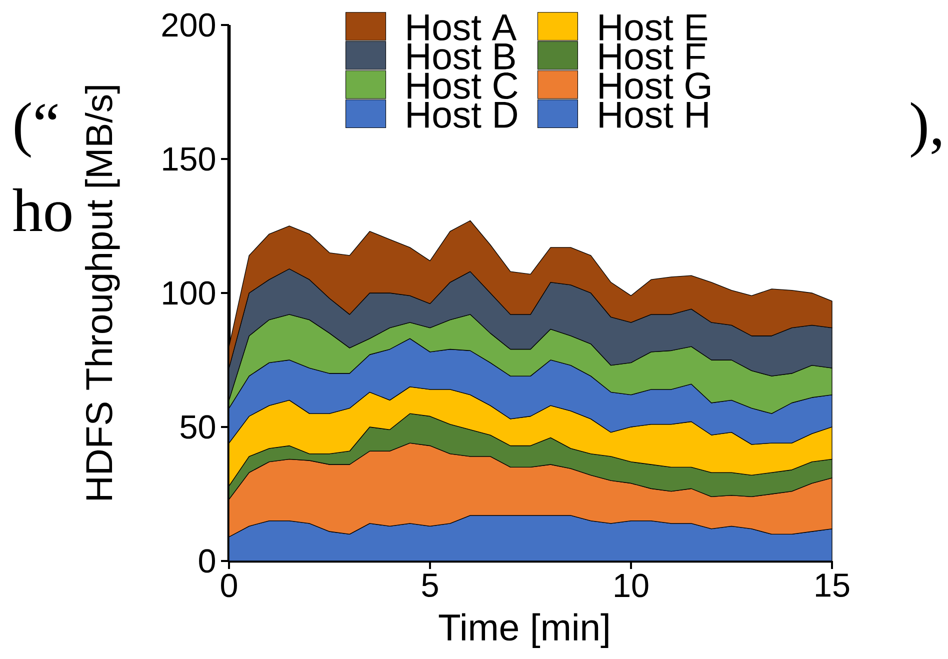  What do you see at coordinates (189, 293) in the screenshot?
I see `y-tick-label: 100` at bounding box center [189, 293].